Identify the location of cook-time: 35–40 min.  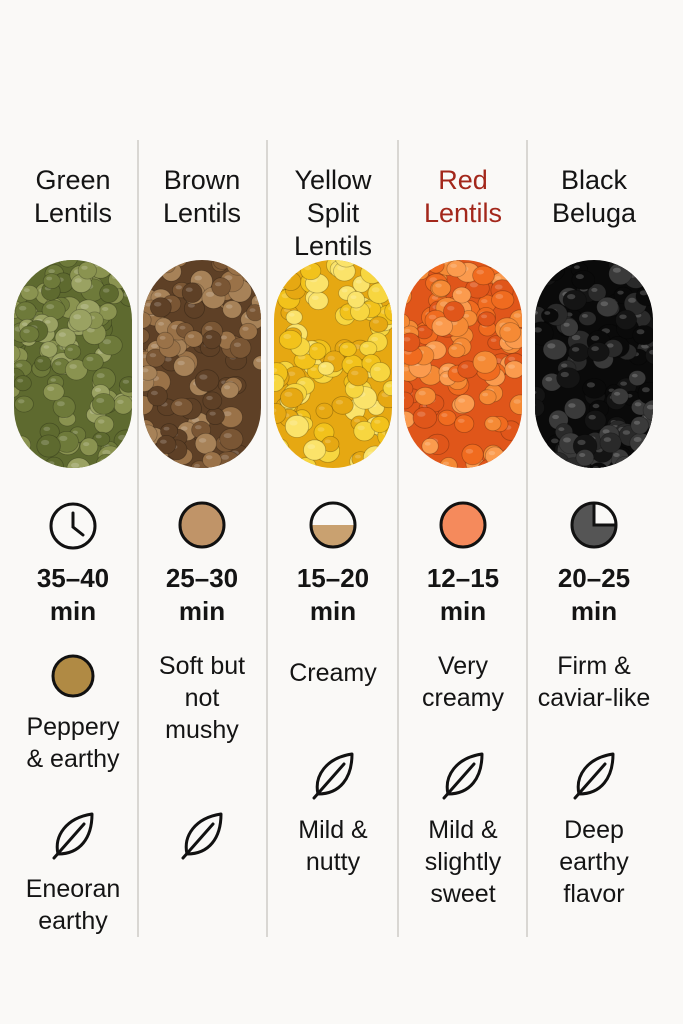
(73, 594).